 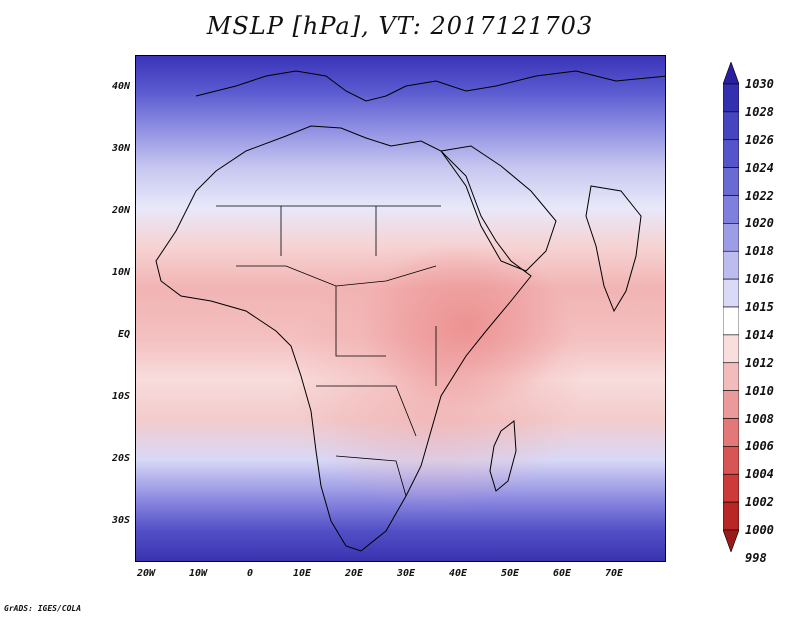 What do you see at coordinates (458, 573) in the screenshot?
I see `lon-label-40e: 40E` at bounding box center [458, 573].